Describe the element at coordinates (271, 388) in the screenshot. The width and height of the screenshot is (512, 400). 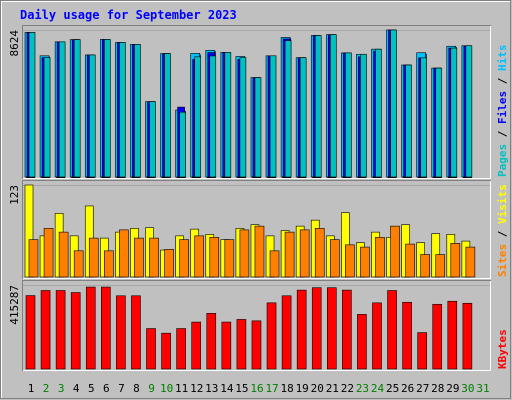
I see `x-tick-label-day-17: 17` at that location.